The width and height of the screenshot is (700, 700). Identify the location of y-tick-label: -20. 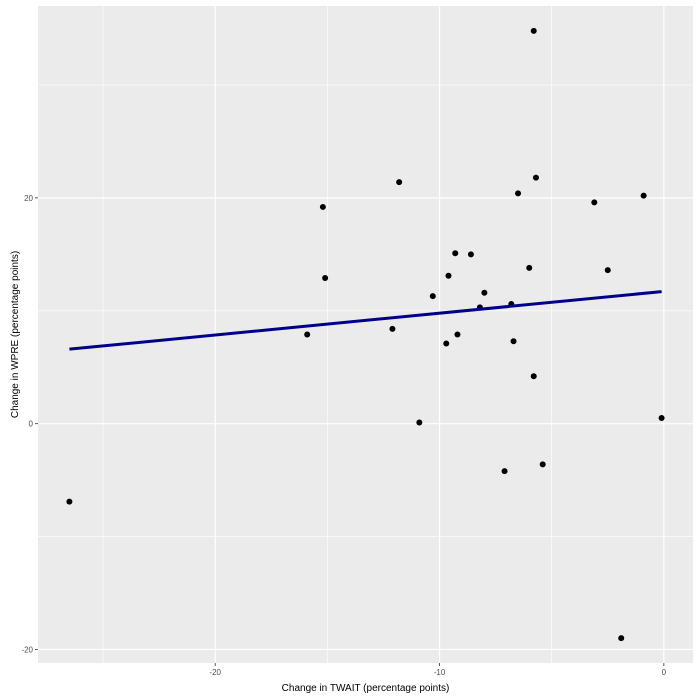
(27, 649).